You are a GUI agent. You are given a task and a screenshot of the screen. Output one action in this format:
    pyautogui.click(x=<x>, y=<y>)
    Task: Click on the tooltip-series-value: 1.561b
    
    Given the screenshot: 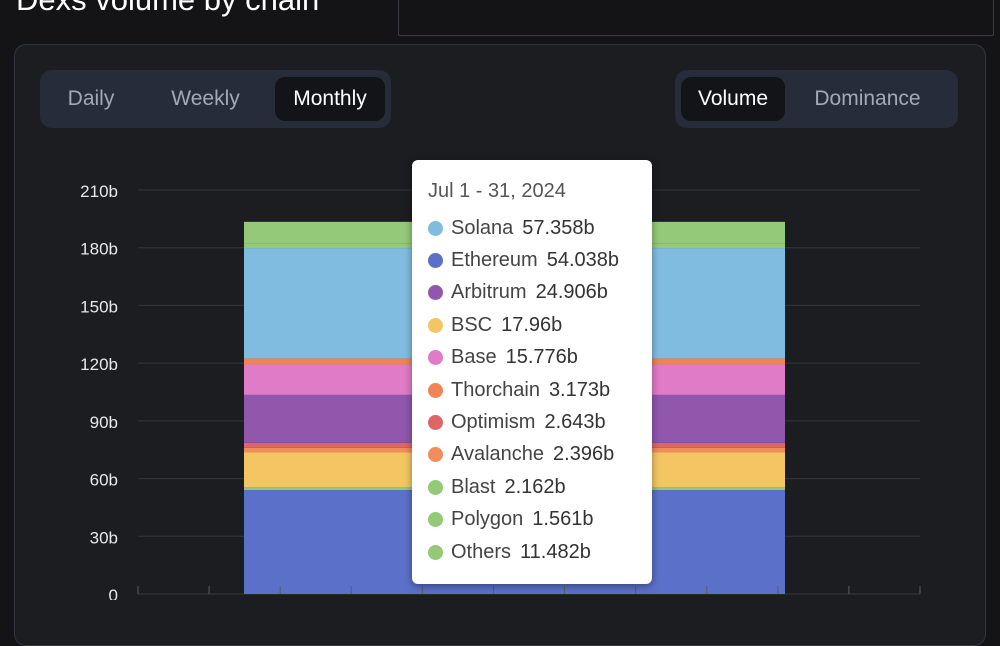 What is the action you would take?
    pyautogui.click(x=563, y=519)
    